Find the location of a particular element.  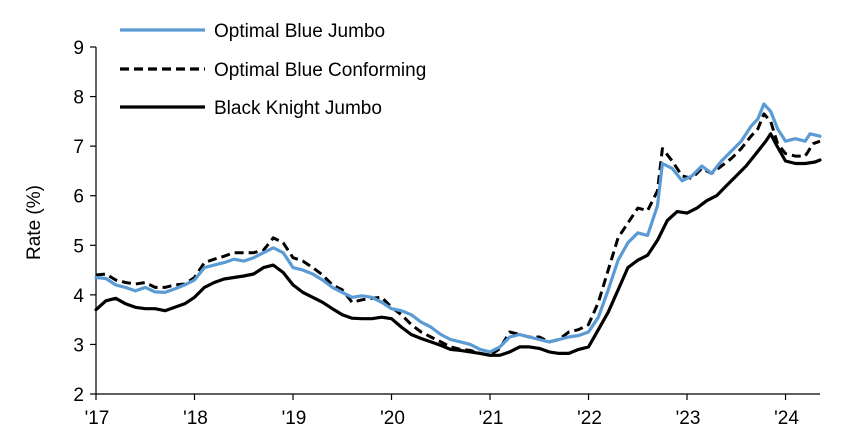

legend-label: Optimal Blue Jumbo is located at coordinates (299, 31).